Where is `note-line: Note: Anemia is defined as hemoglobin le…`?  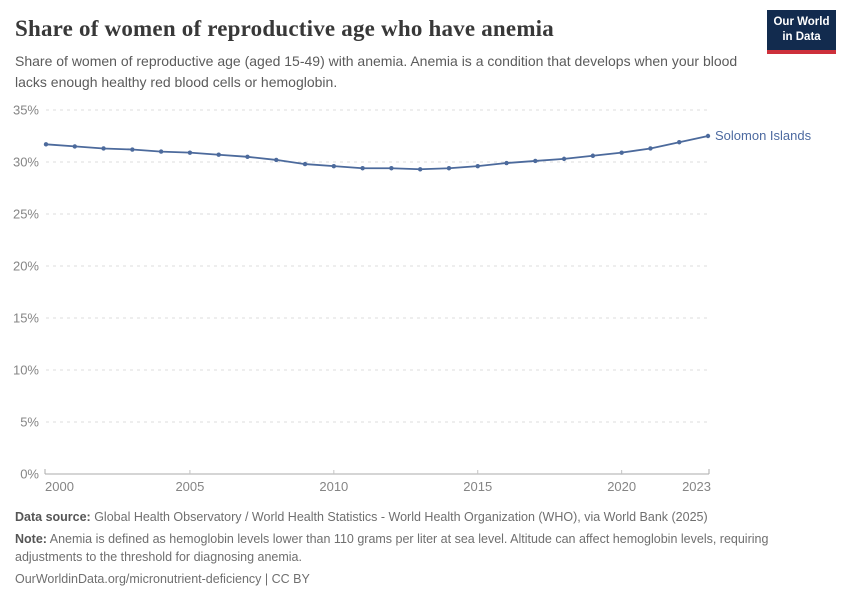 note-line: Note: Anemia is defined as hemoglobin le… is located at coordinates (426, 548).